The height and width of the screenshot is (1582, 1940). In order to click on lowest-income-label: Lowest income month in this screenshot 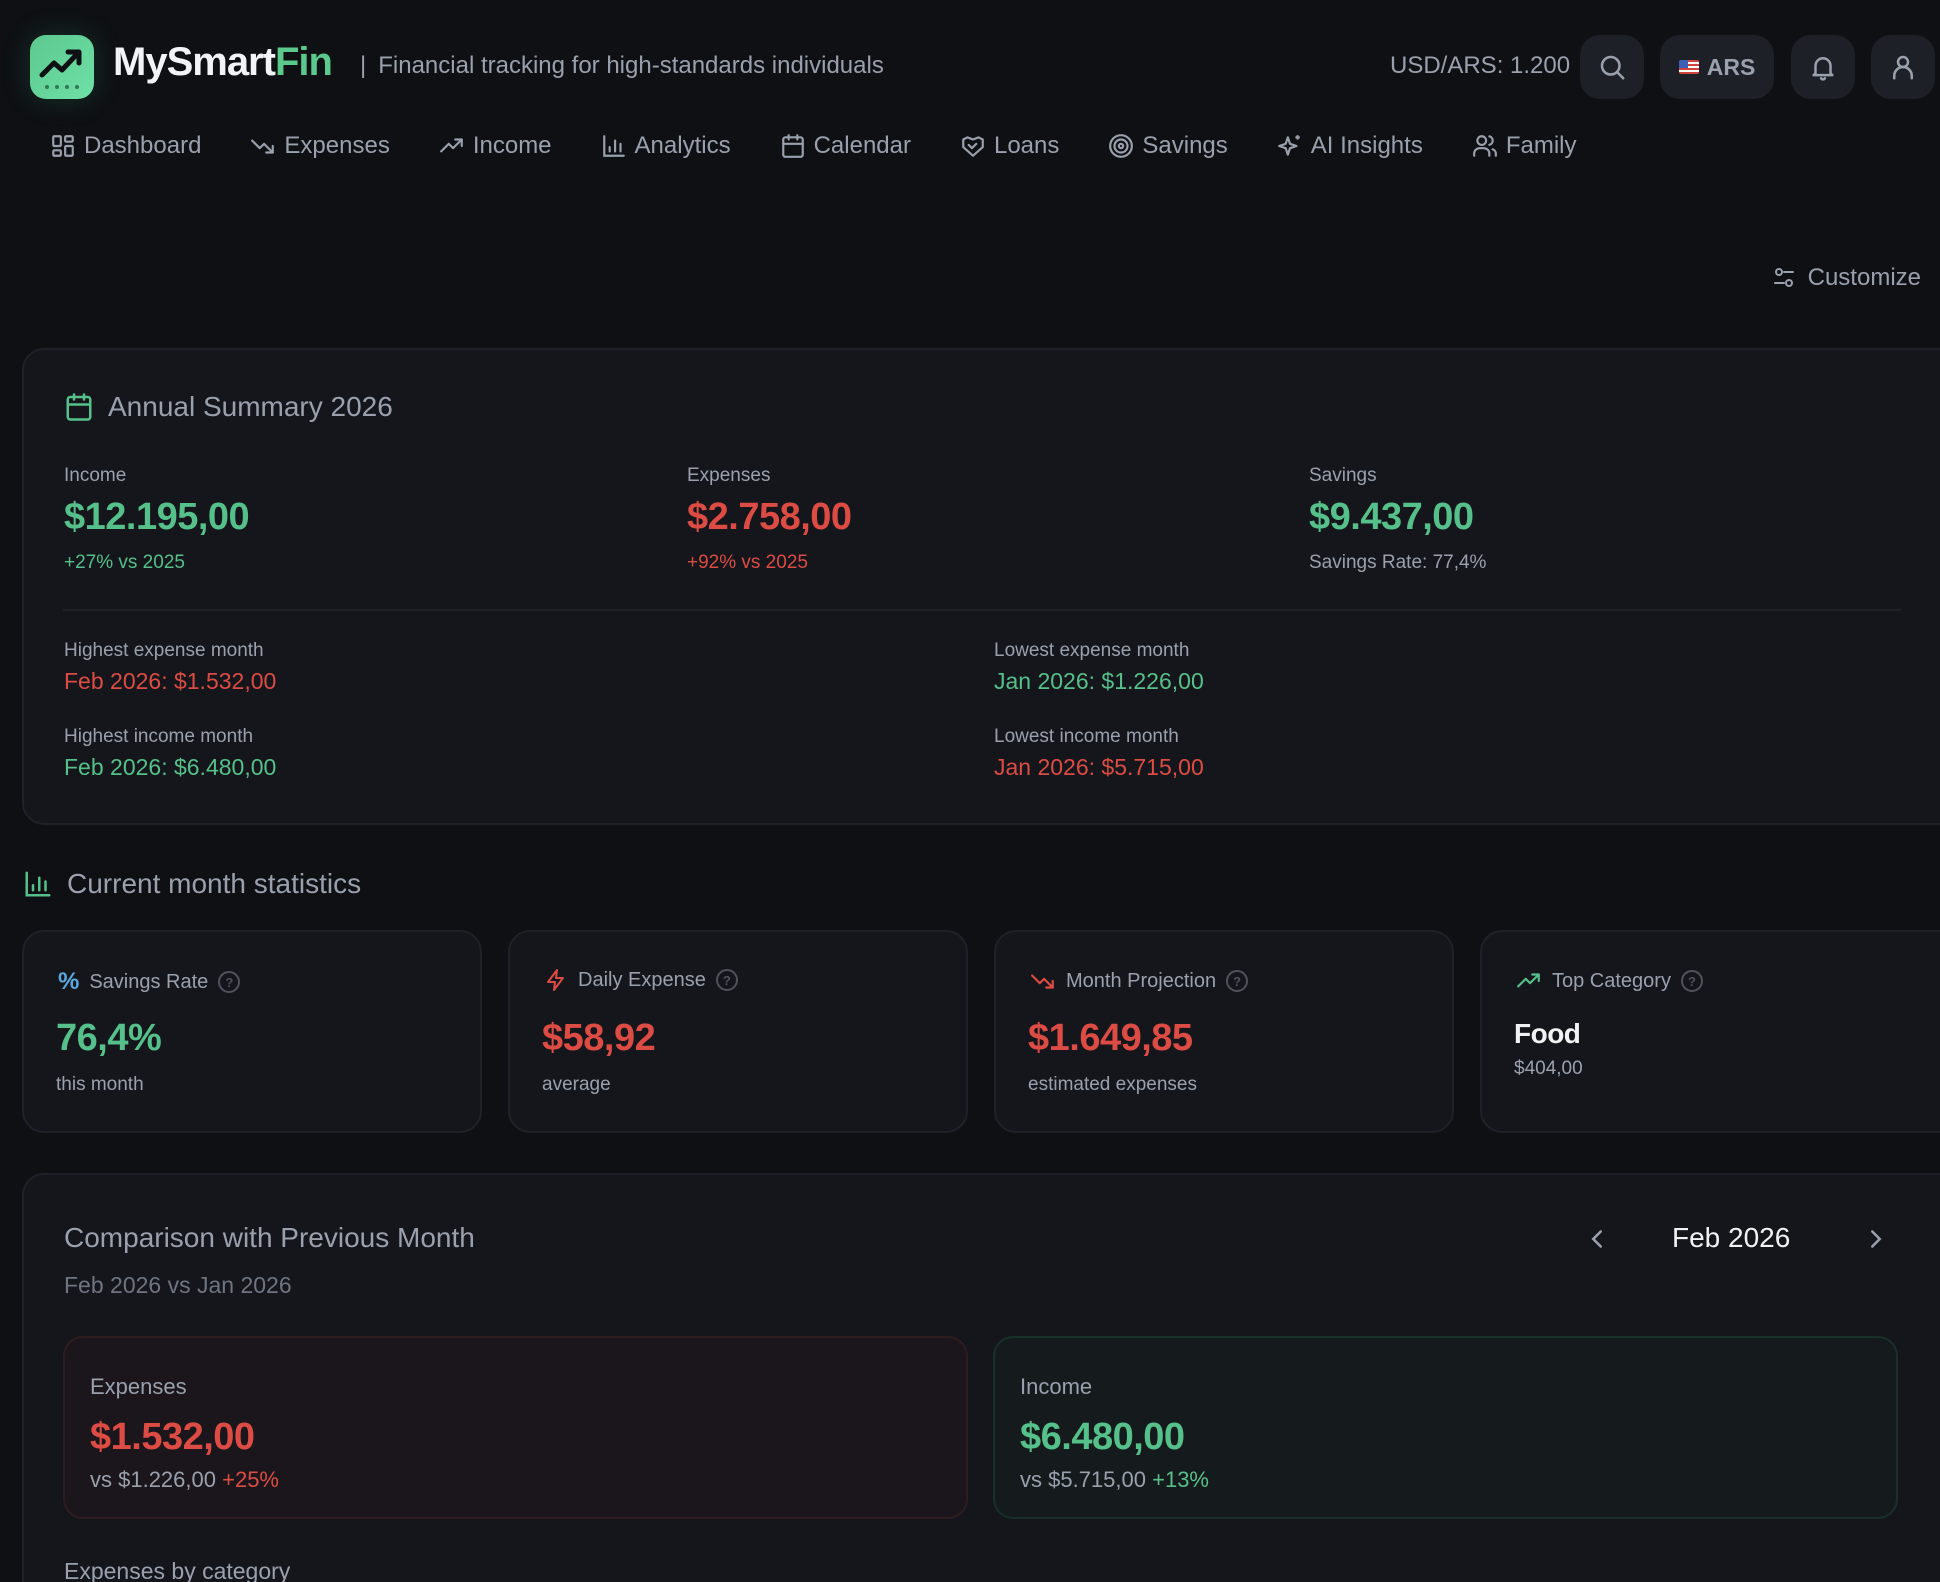, I will do `click(1086, 736)`.